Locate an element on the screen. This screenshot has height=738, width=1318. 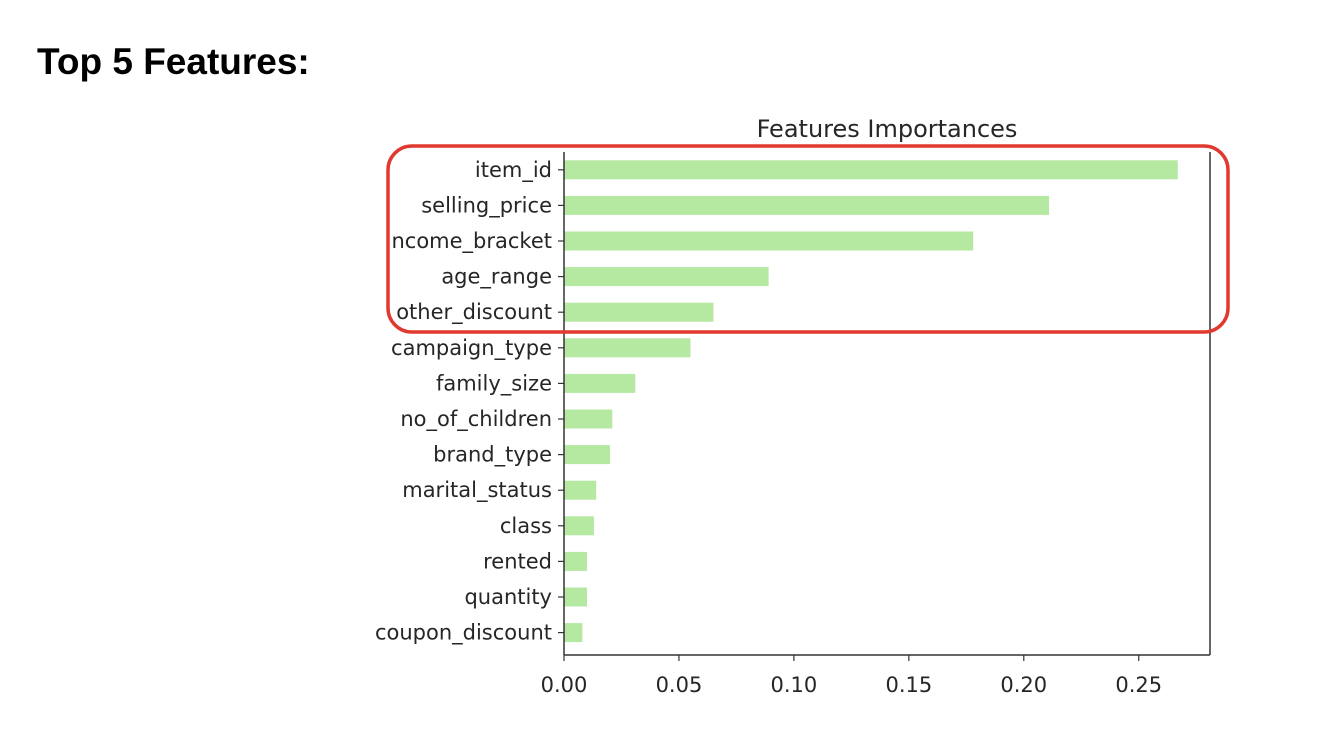
x-tick-label: 0.10 is located at coordinates (794, 685).